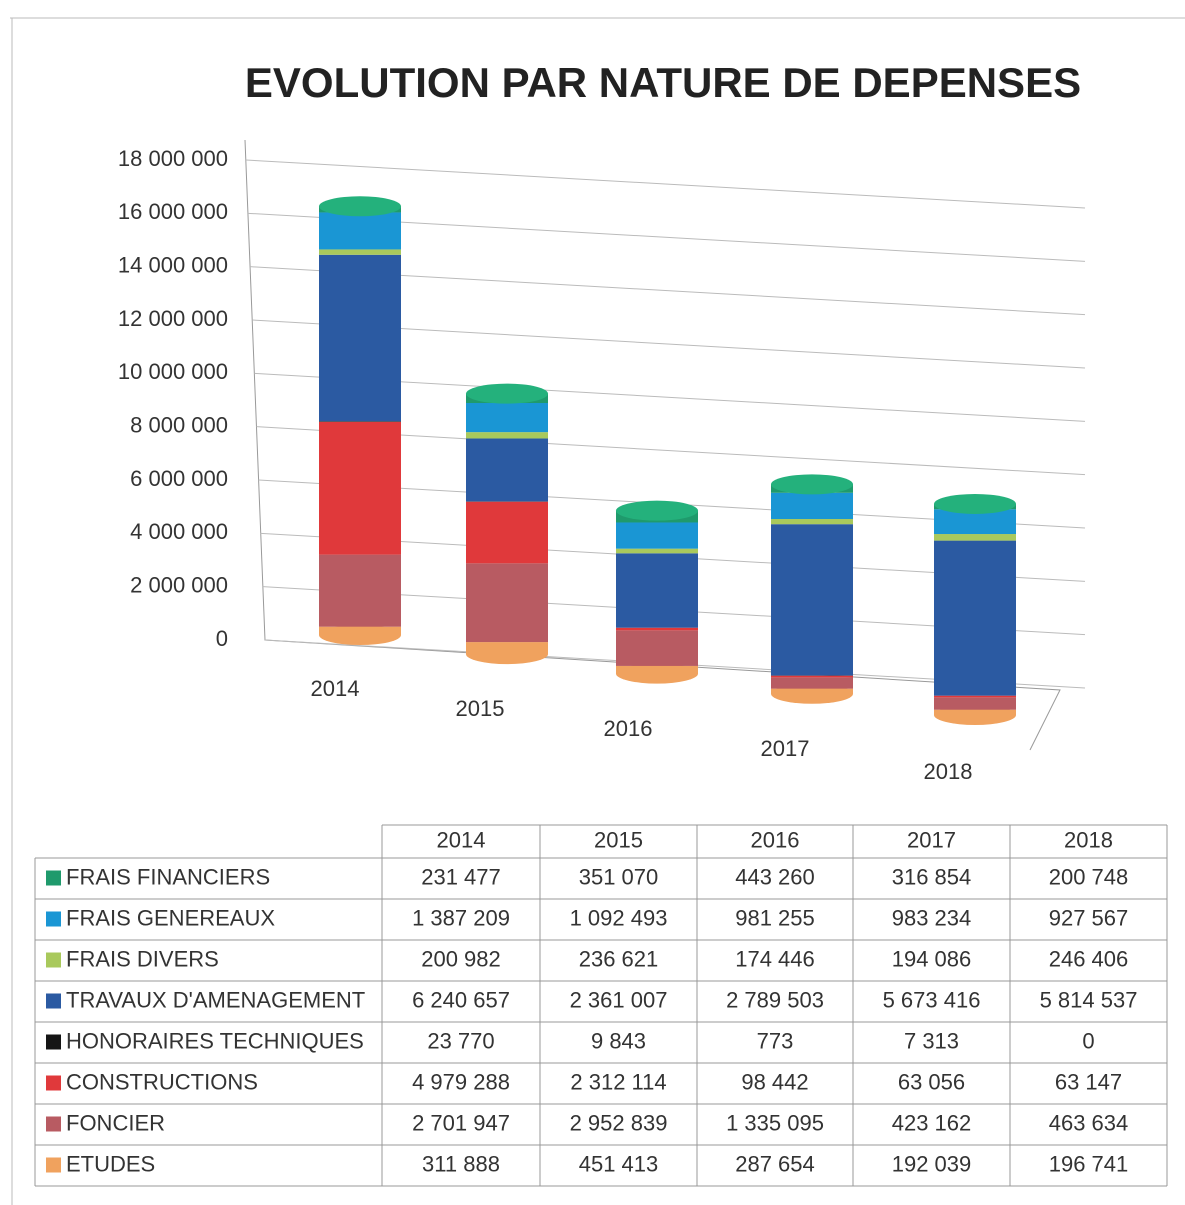 This screenshot has width=1185, height=1205. I want to click on table-cell: 23 770, so click(460, 1040).